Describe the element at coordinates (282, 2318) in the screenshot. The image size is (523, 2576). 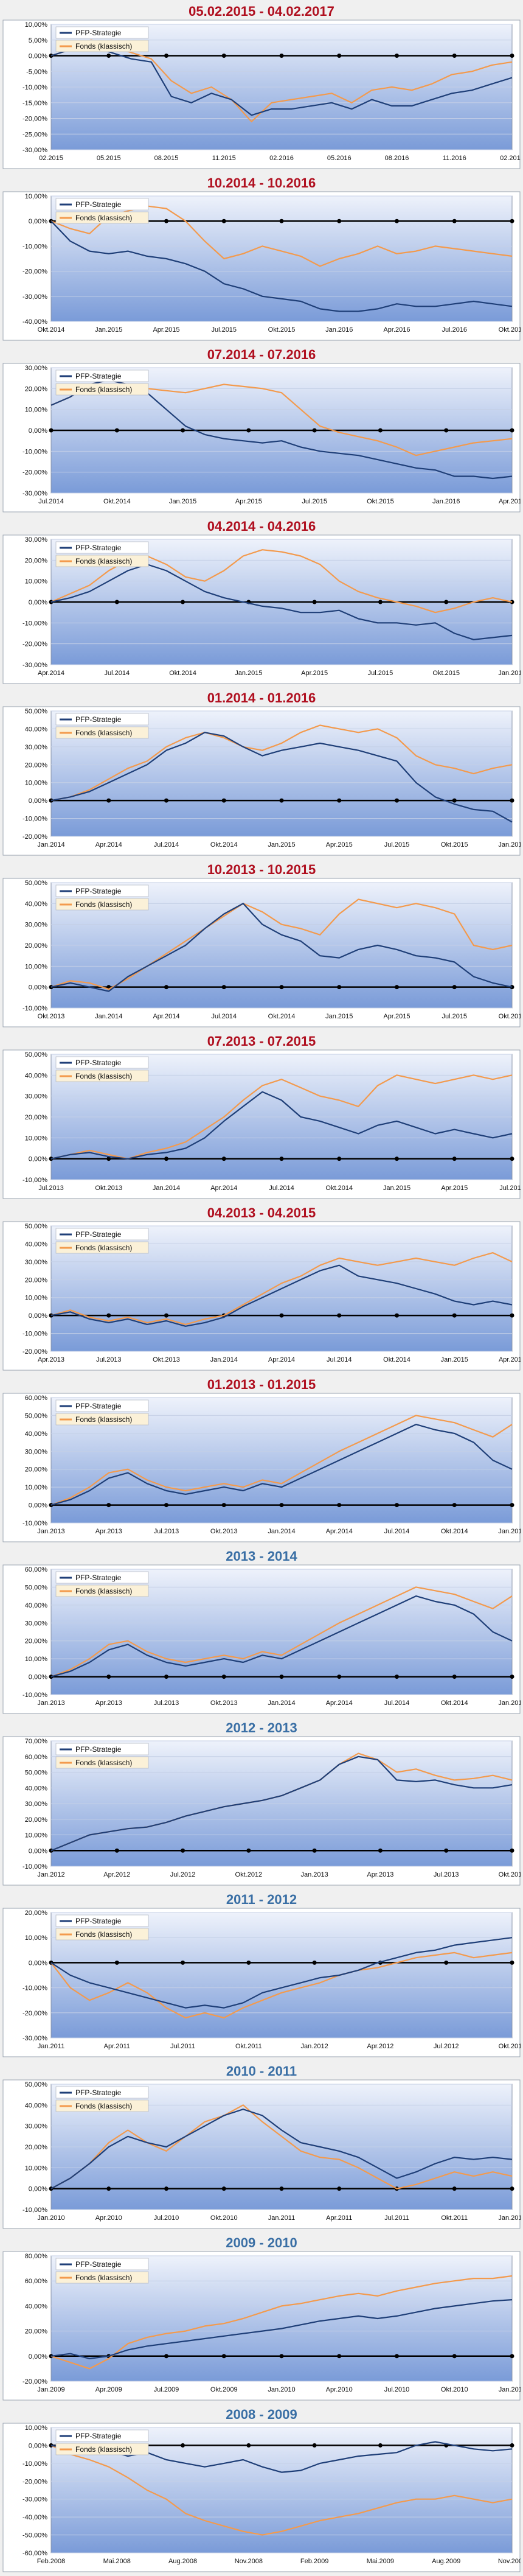
I see `plot-area` at that location.